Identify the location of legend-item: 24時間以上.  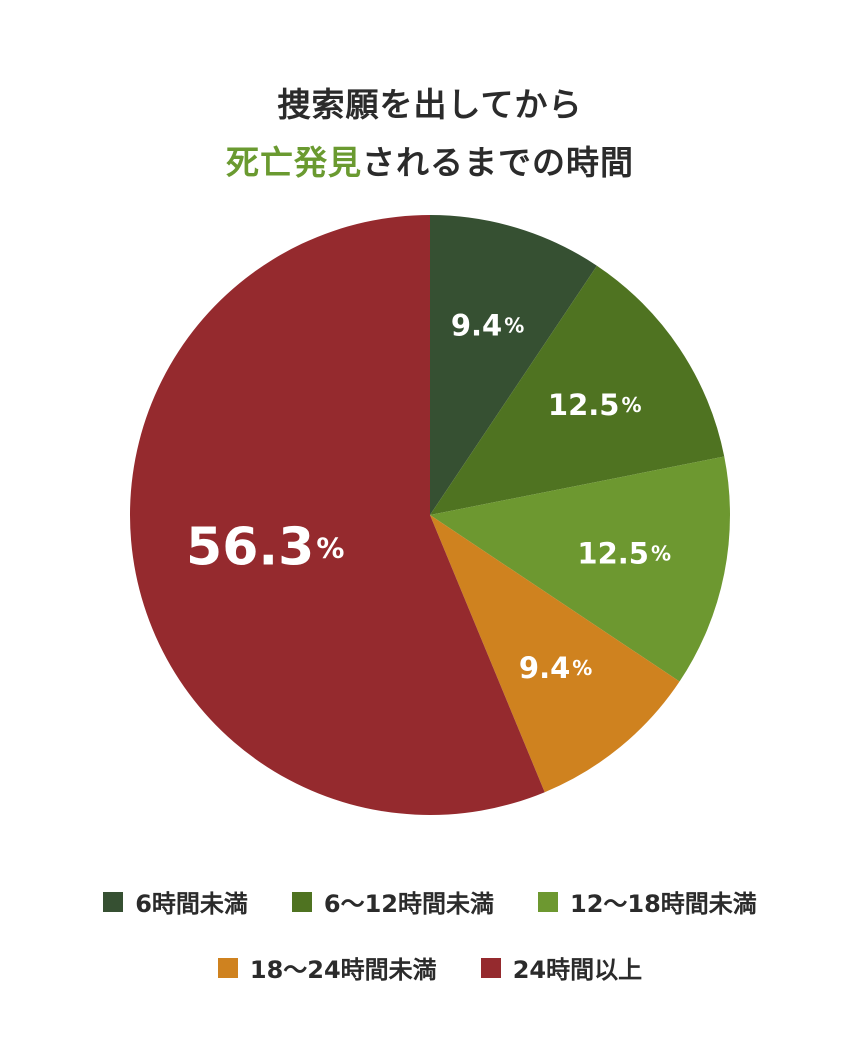
(561, 967).